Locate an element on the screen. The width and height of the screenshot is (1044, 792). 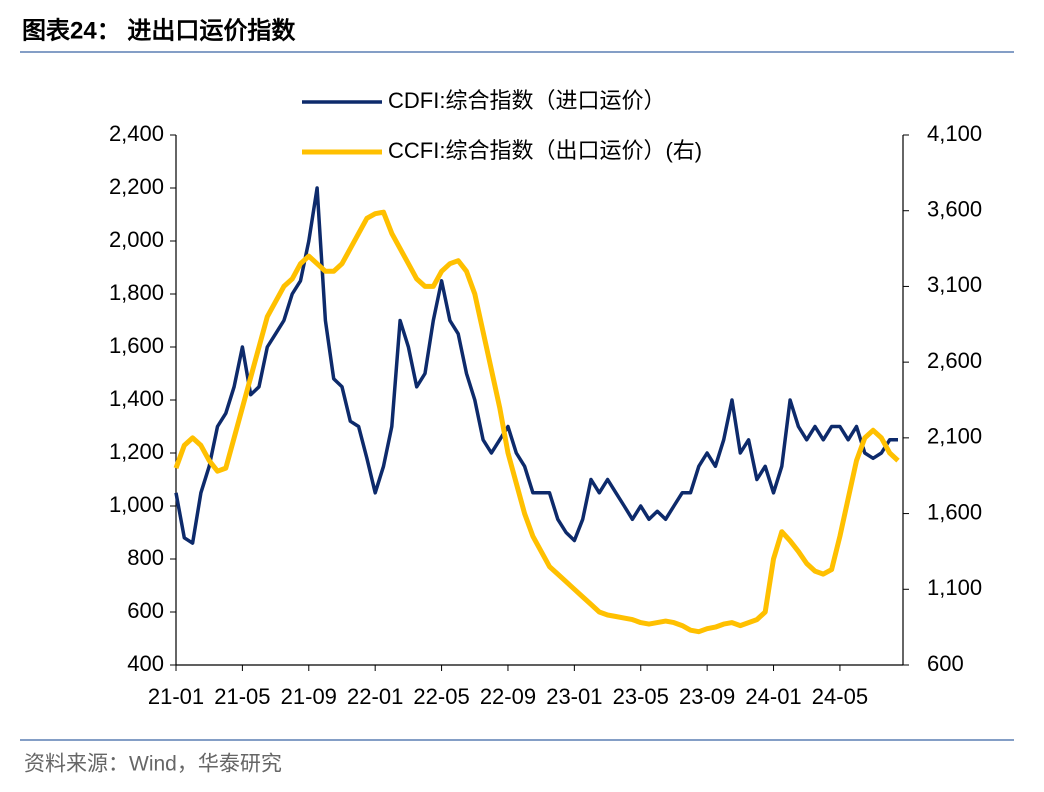
y2-tick-label: 3,600 is located at coordinates (954, 209).